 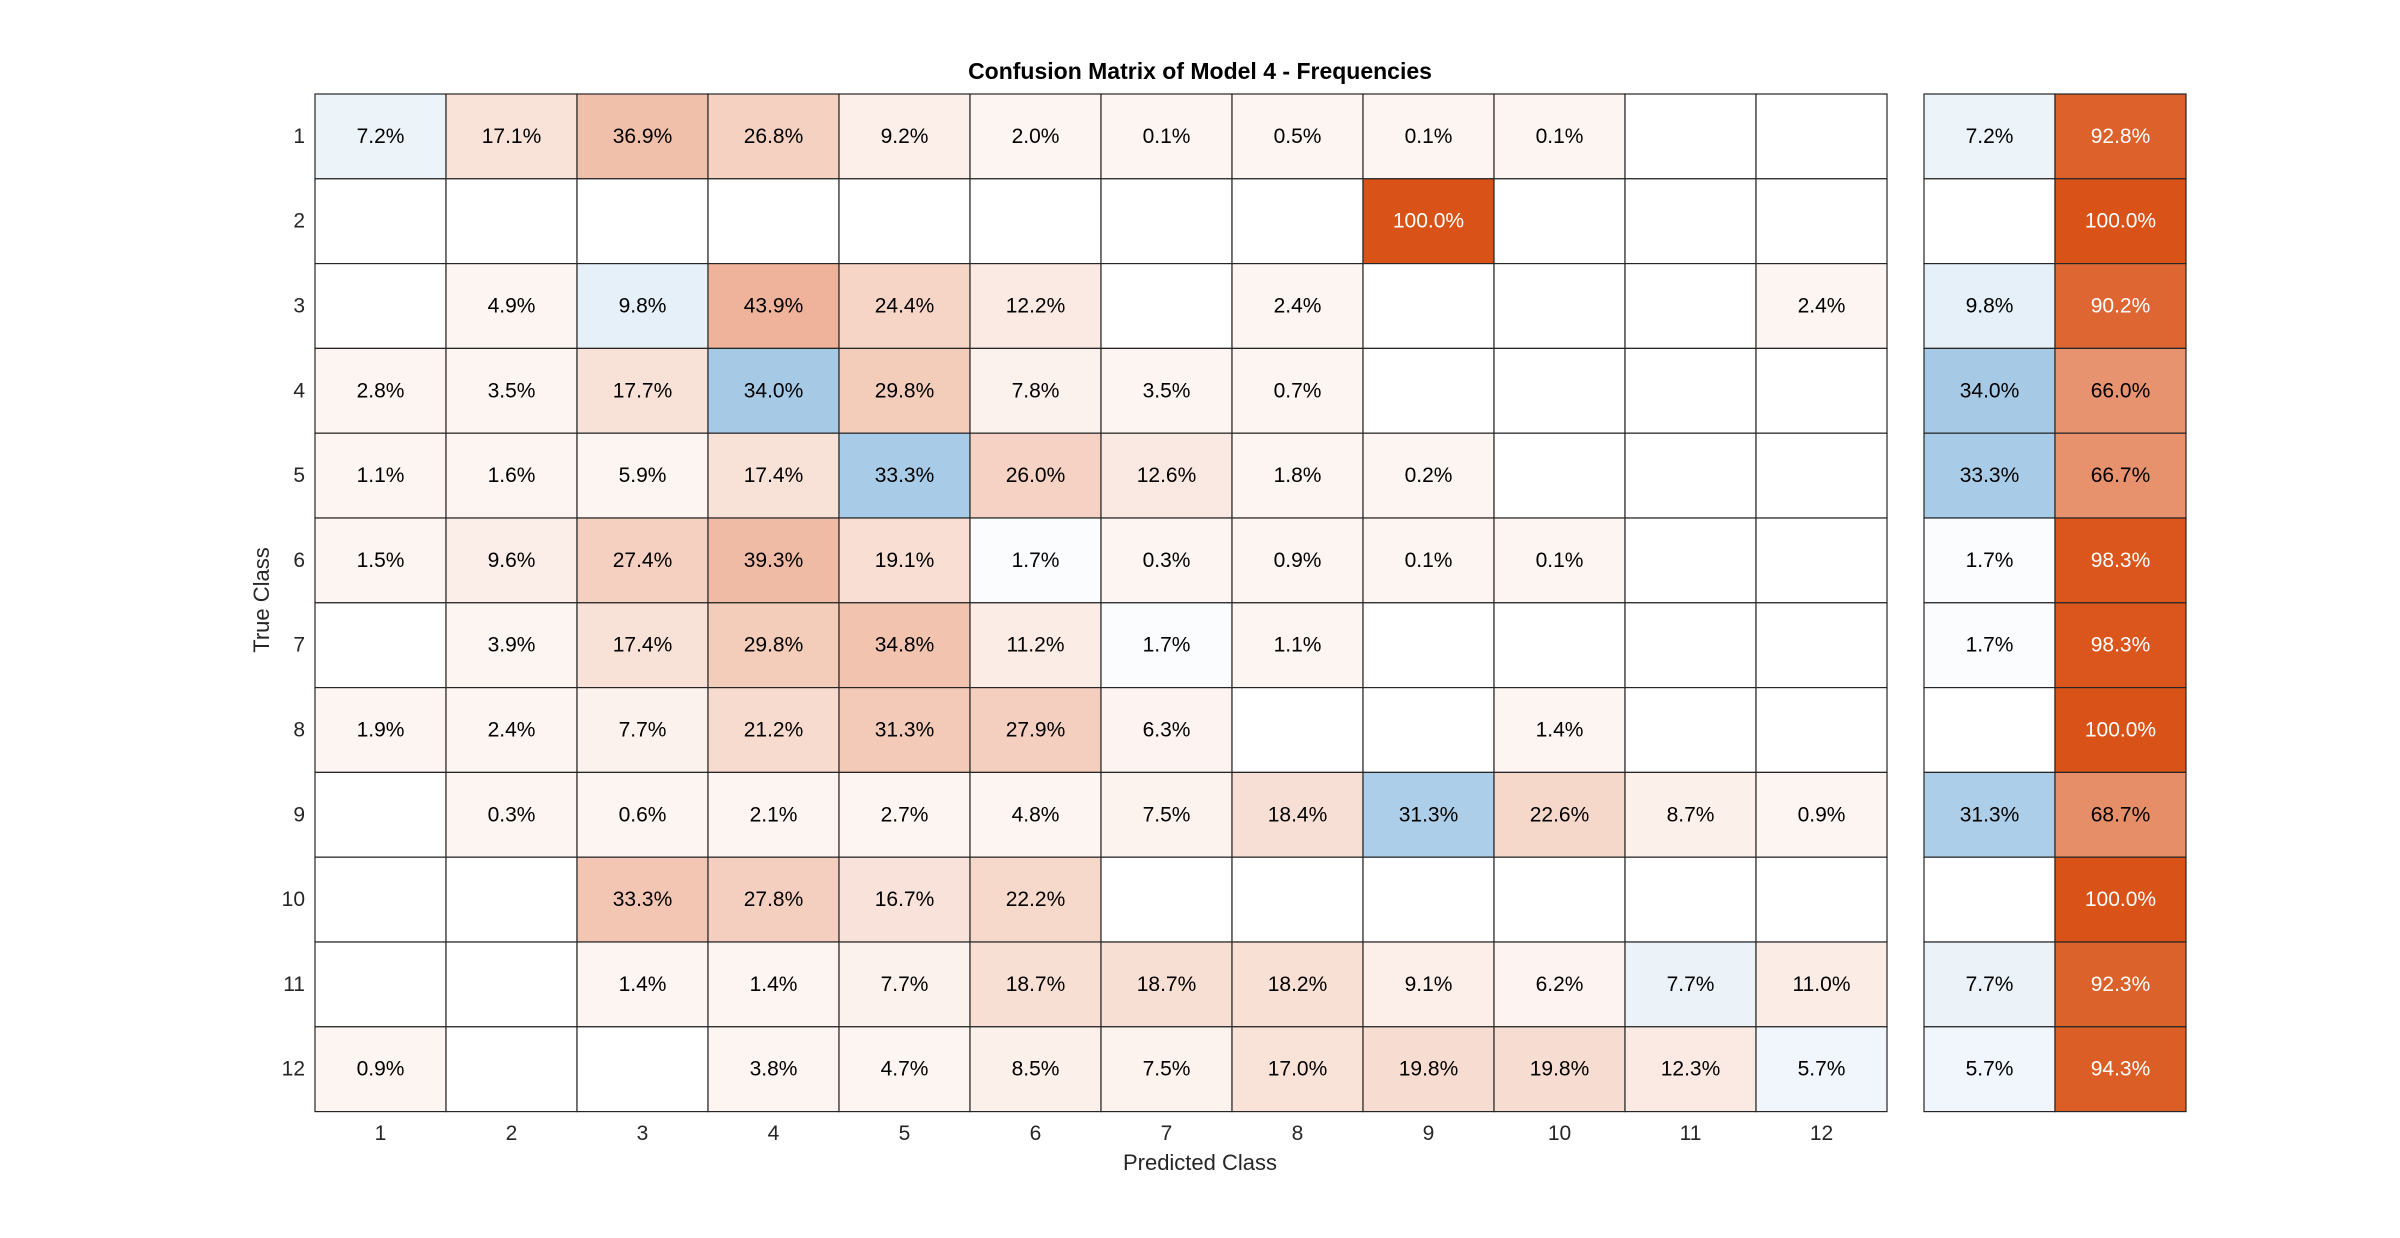 What do you see at coordinates (1036, 730) in the screenshot?
I see `cell-value-label: 27.9%` at bounding box center [1036, 730].